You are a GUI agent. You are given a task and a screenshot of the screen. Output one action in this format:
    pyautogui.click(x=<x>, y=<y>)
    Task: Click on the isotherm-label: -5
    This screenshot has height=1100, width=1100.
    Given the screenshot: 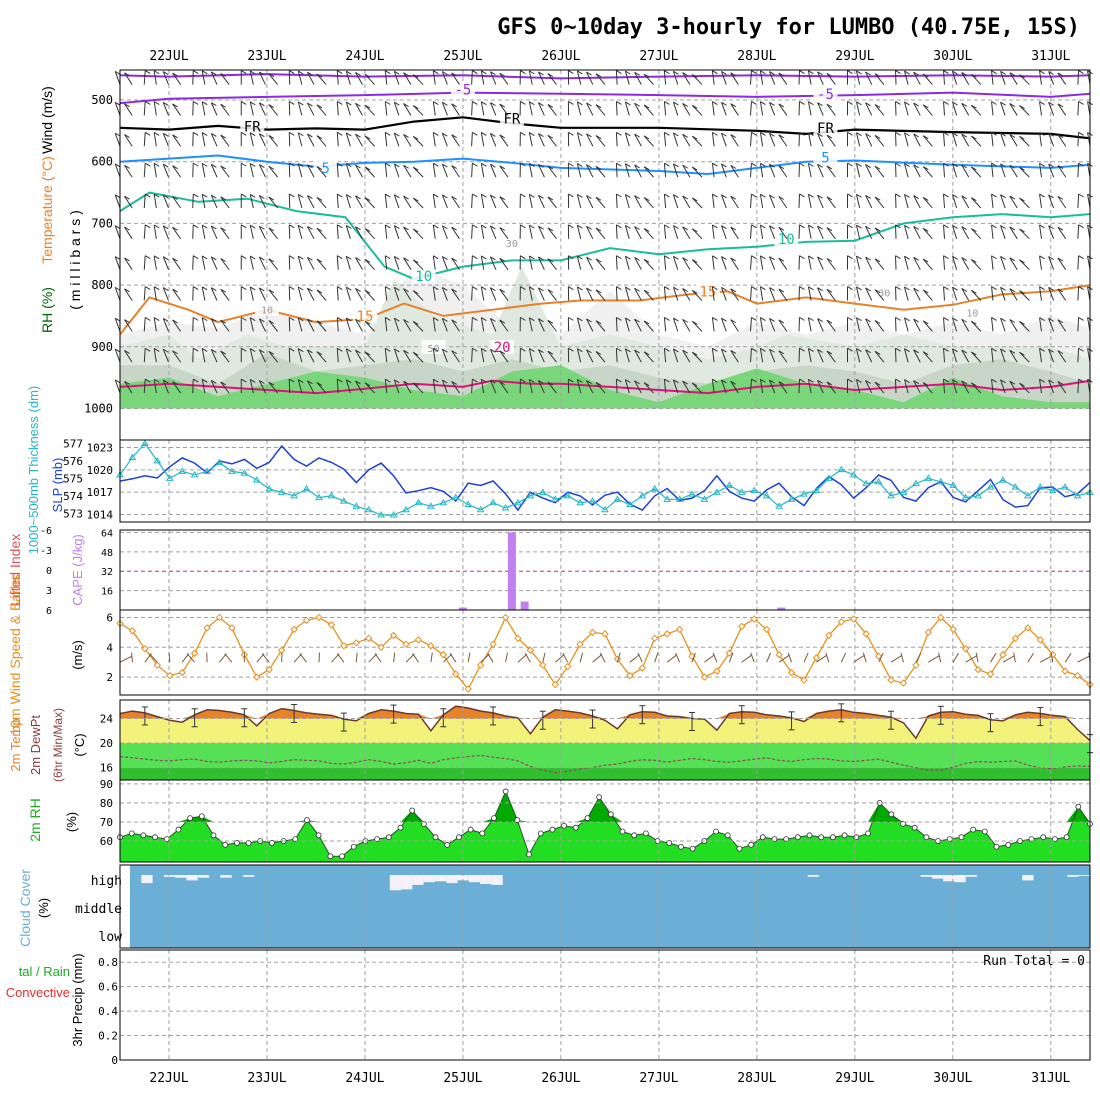 What is the action you would take?
    pyautogui.click(x=462, y=91)
    